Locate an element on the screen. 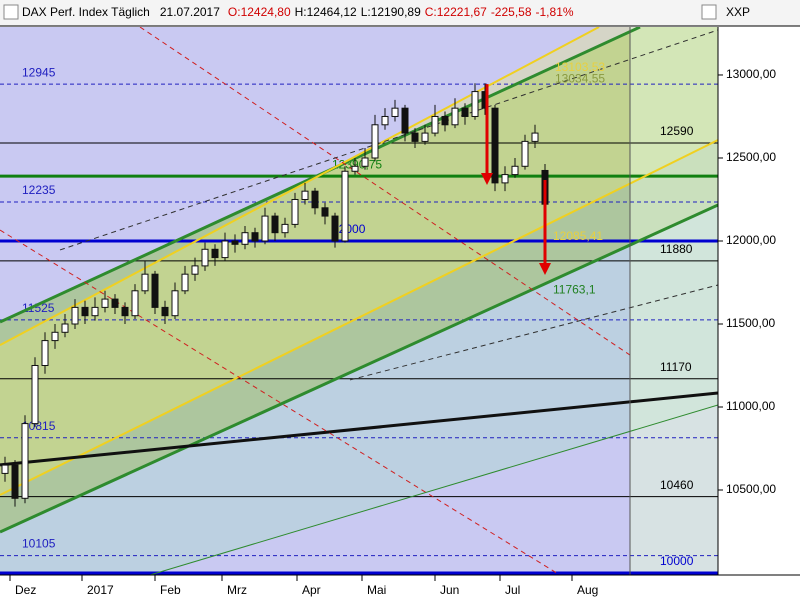 The height and width of the screenshot is (600, 800). level-label: 10105 is located at coordinates (39, 544).